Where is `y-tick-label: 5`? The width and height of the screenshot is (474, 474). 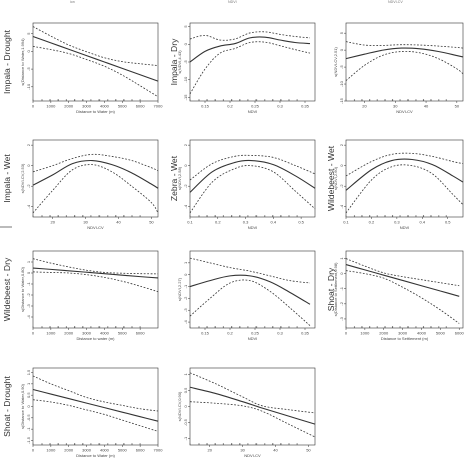 y-tick-label: 5 is located at coordinates (185, 26).